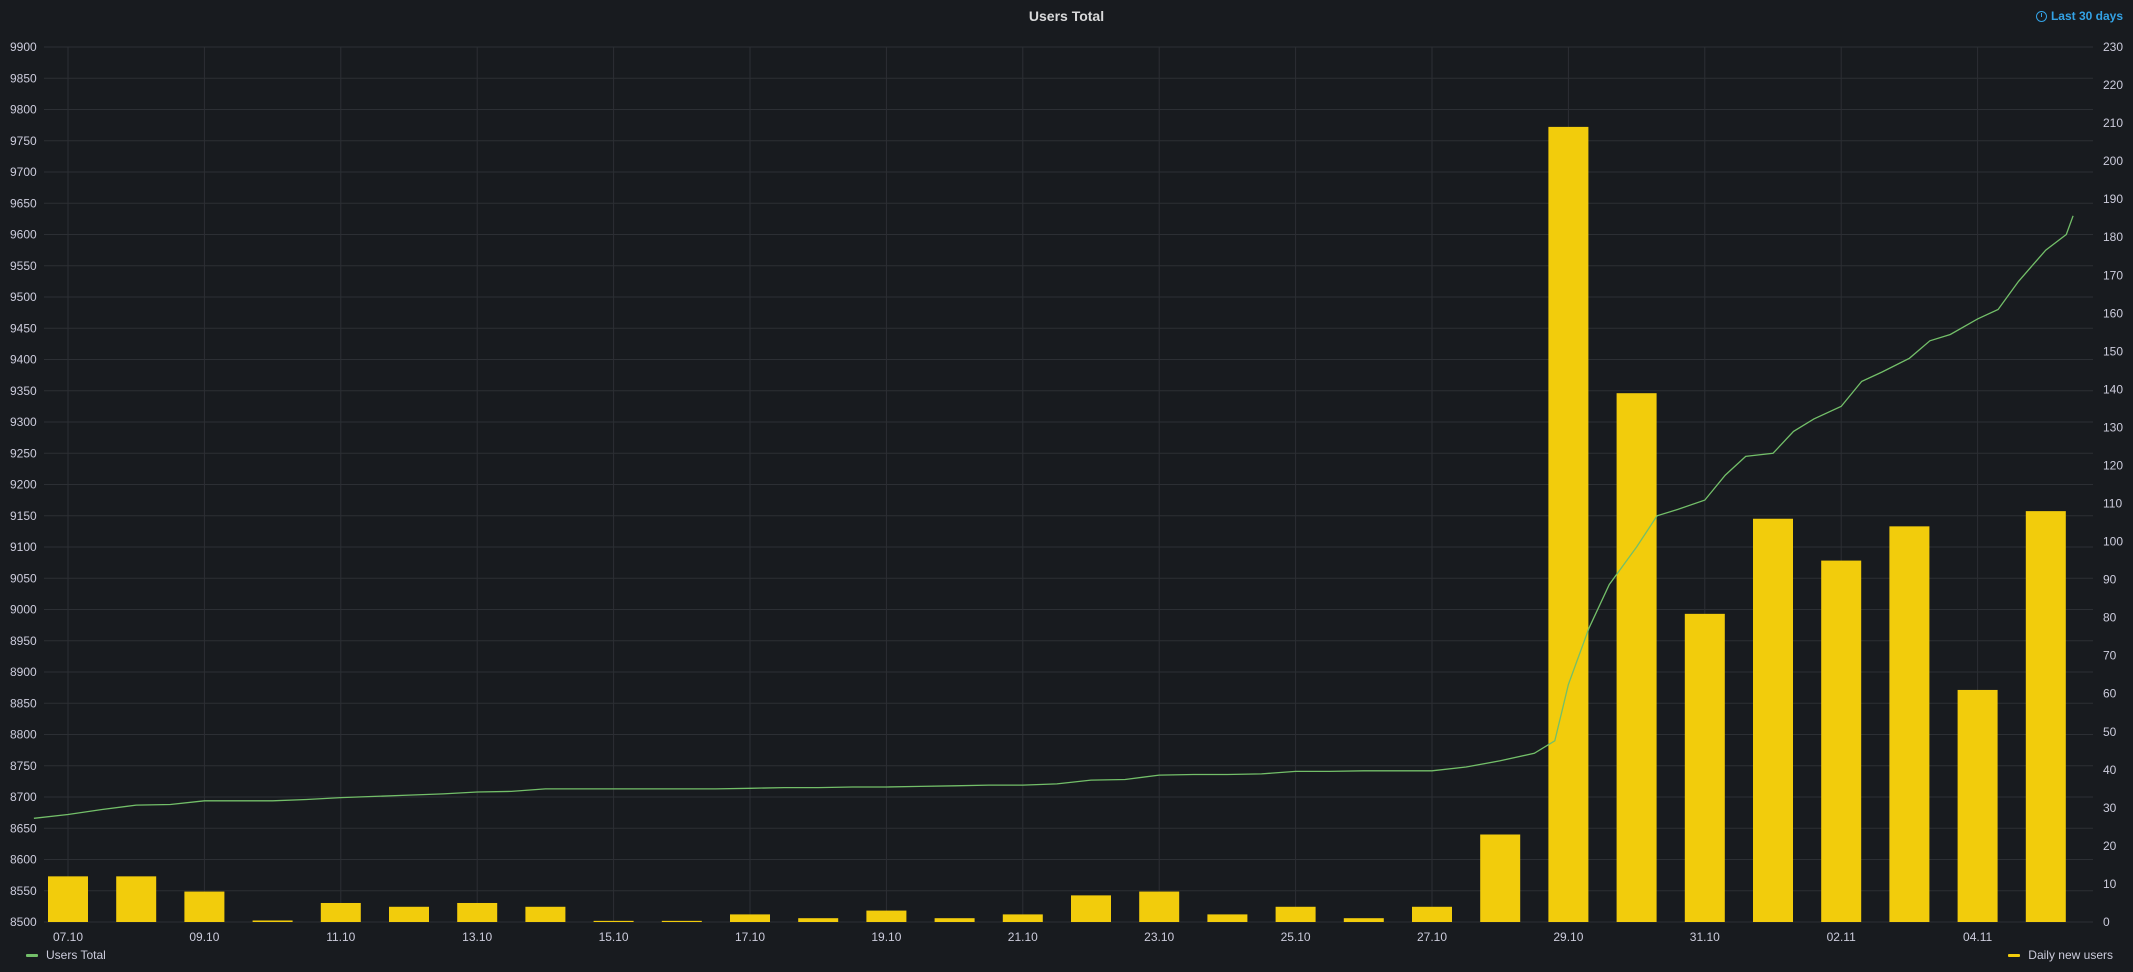 The height and width of the screenshot is (972, 2133). What do you see at coordinates (2070, 955) in the screenshot?
I see `legend-label-daily-new-users: Daily new users` at bounding box center [2070, 955].